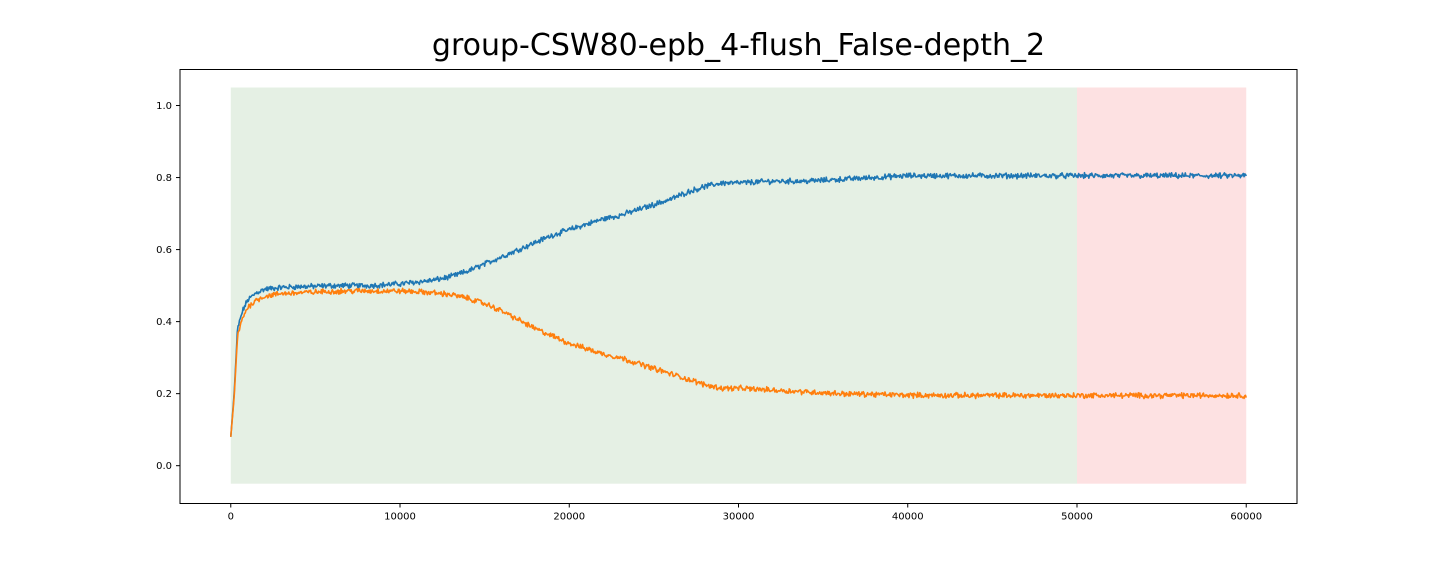 This screenshot has width=1440, height=576. Describe the element at coordinates (231, 517) in the screenshot. I see `x-tick-label: 0` at that location.